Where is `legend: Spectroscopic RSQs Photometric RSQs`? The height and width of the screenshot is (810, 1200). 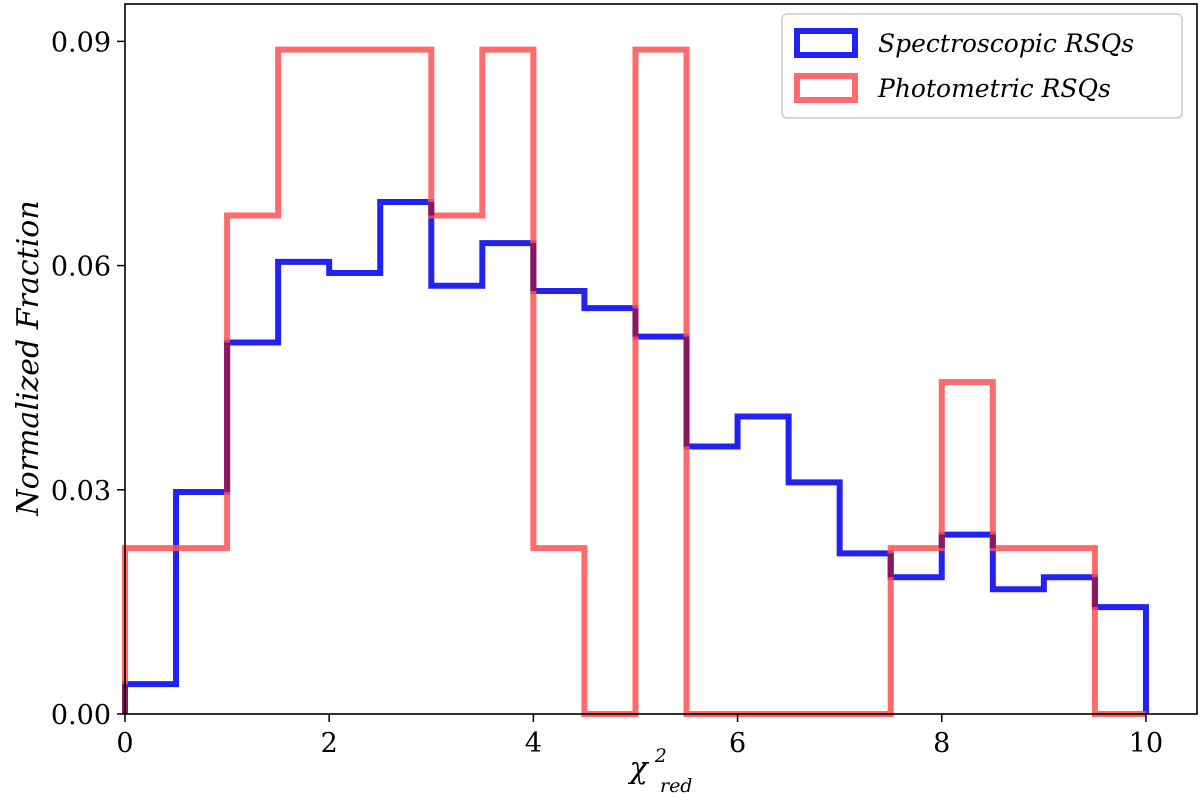
legend: Spectroscopic RSQs Photometric RSQs is located at coordinates (982, 66).